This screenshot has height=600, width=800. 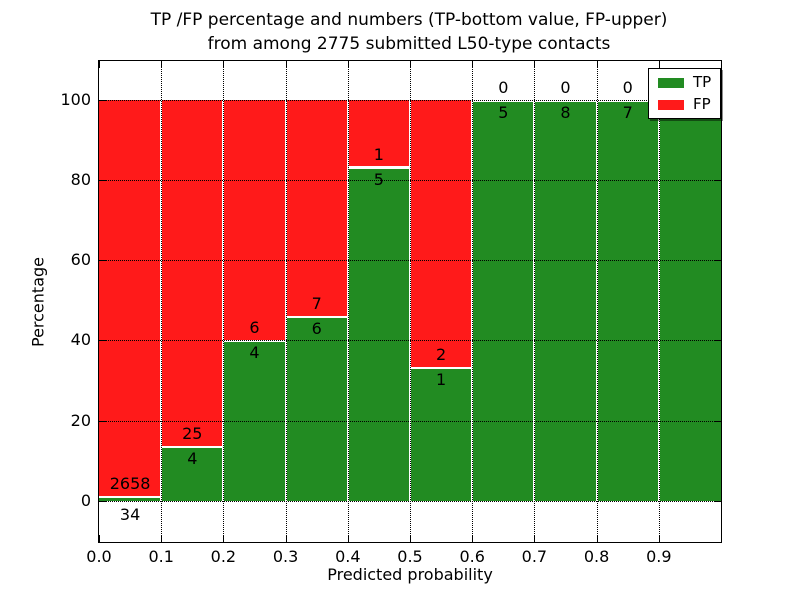 What do you see at coordinates (80, 260) in the screenshot?
I see `y-tick-label-60: 60` at bounding box center [80, 260].